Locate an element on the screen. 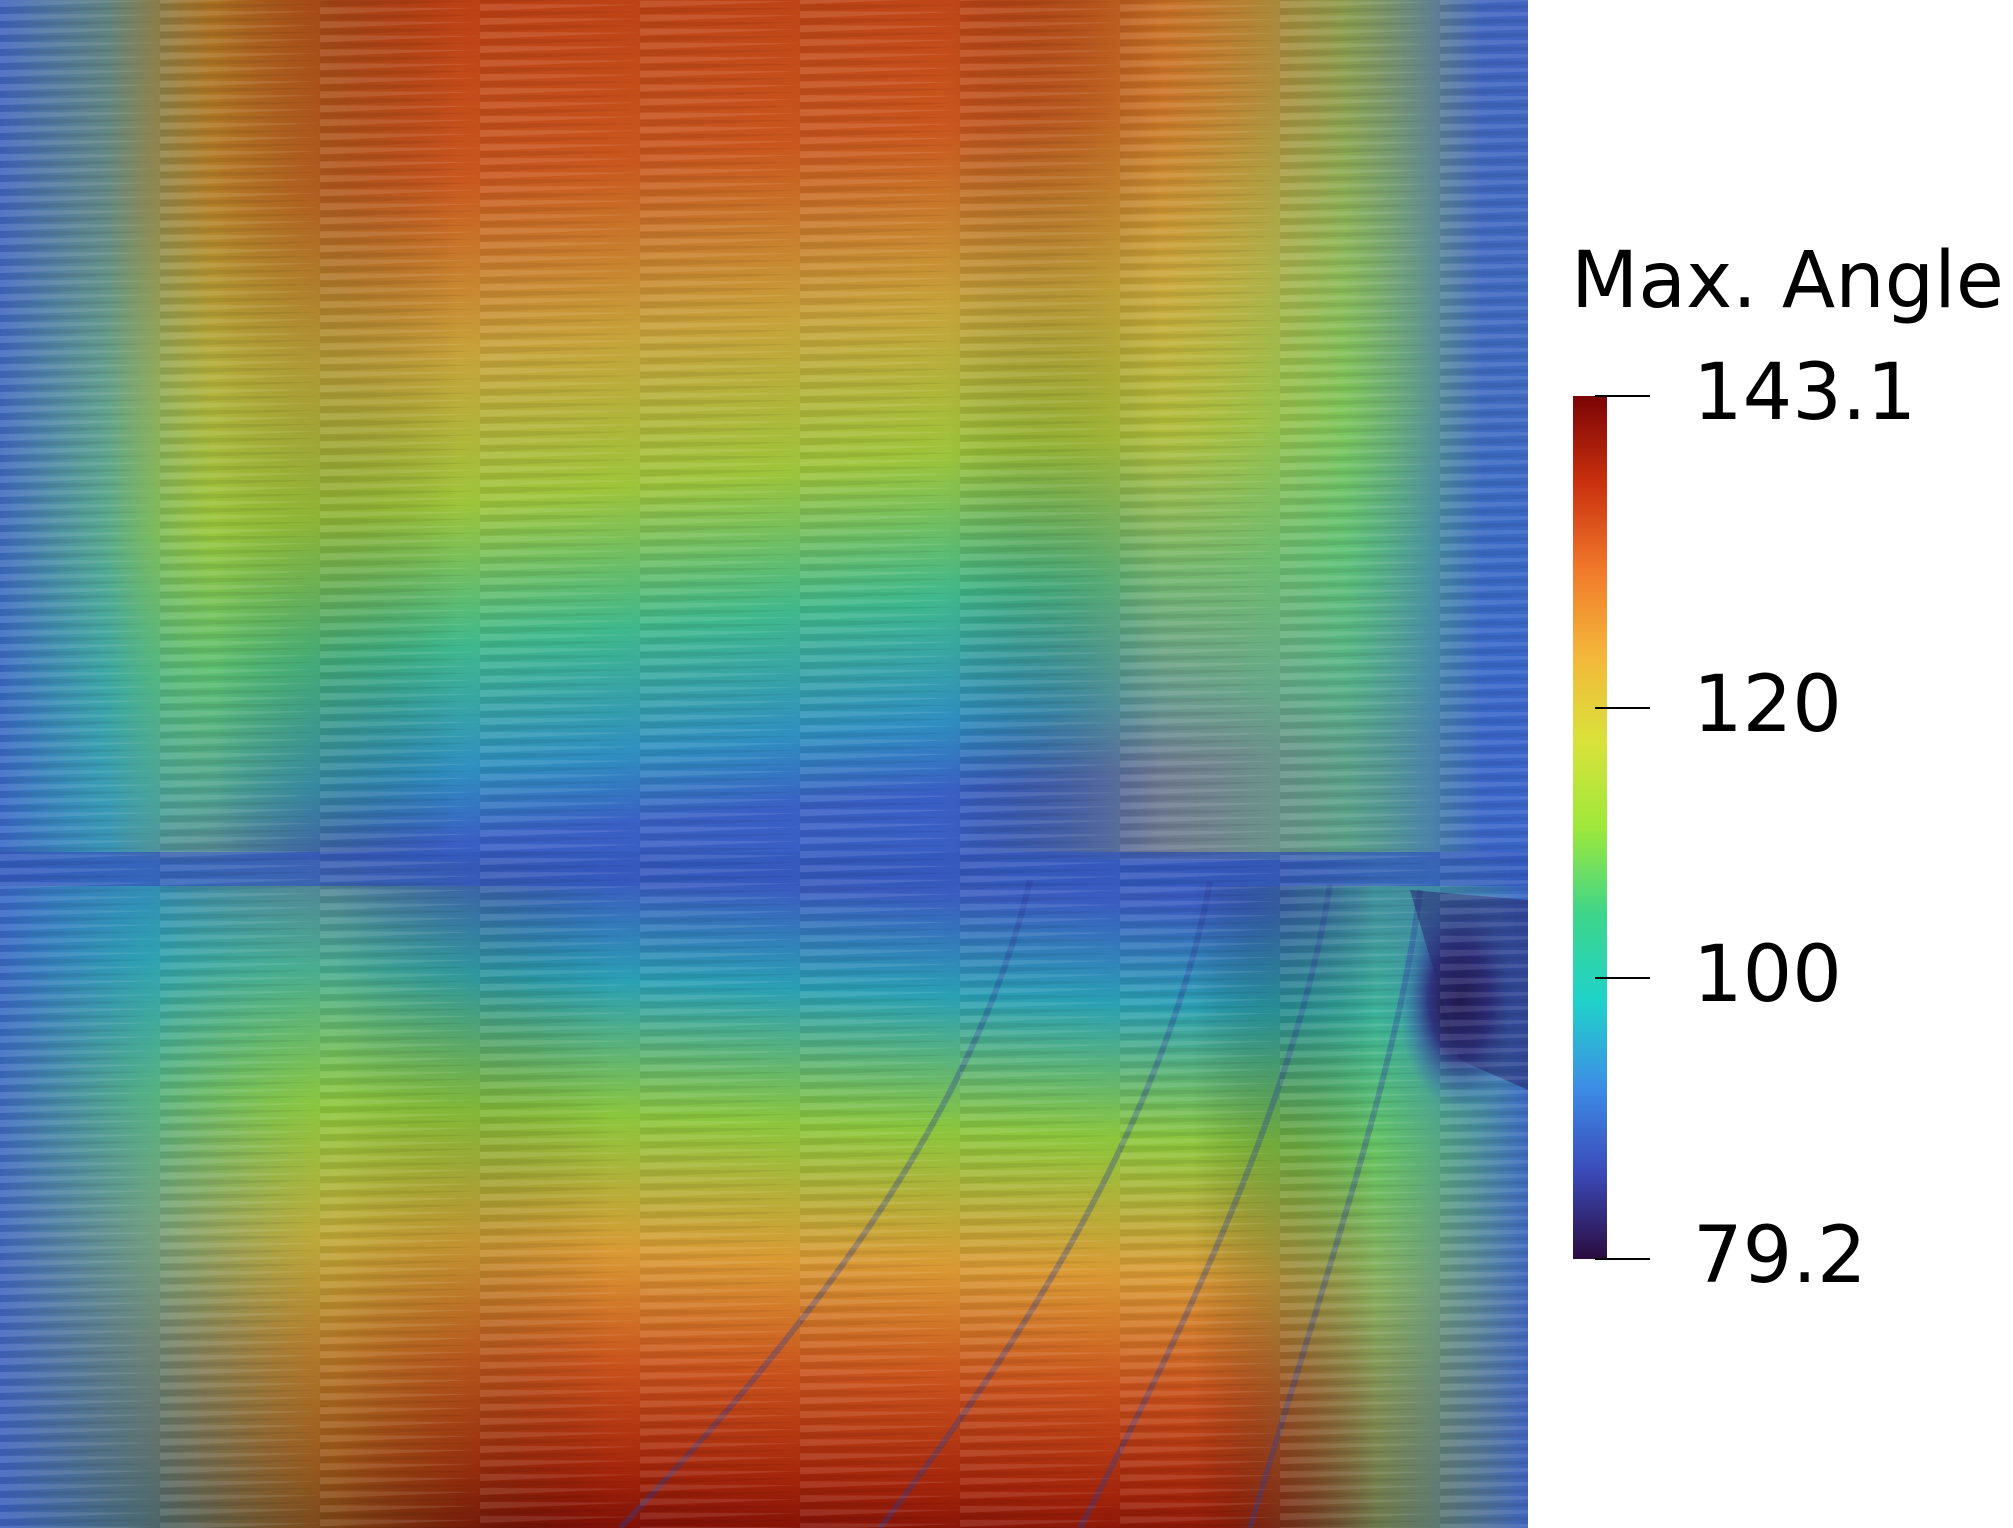 The image size is (2013, 1528). colorbar is located at coordinates (1590, 827).